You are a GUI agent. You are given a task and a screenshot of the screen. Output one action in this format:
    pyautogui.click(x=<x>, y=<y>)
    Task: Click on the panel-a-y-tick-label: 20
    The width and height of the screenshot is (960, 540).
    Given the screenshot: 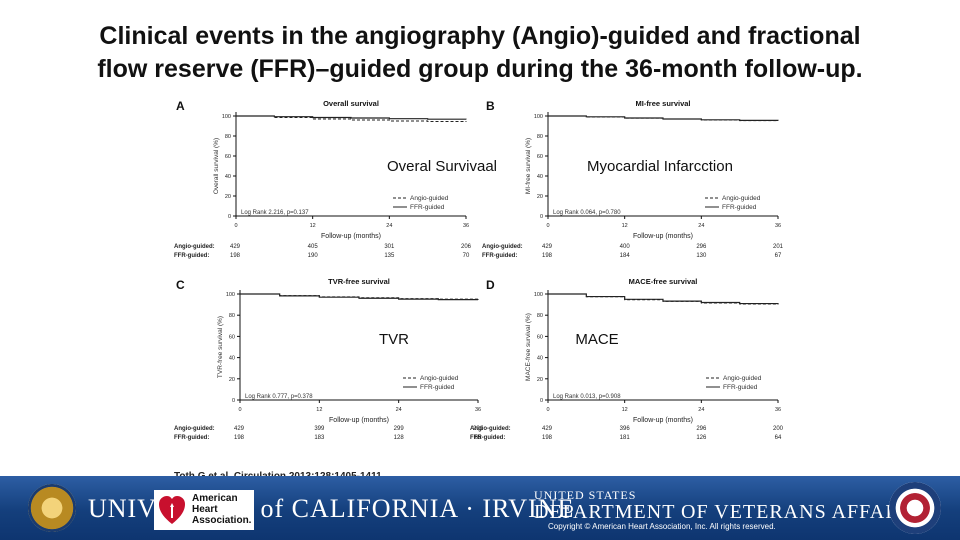 What is the action you would take?
    pyautogui.click(x=228, y=197)
    